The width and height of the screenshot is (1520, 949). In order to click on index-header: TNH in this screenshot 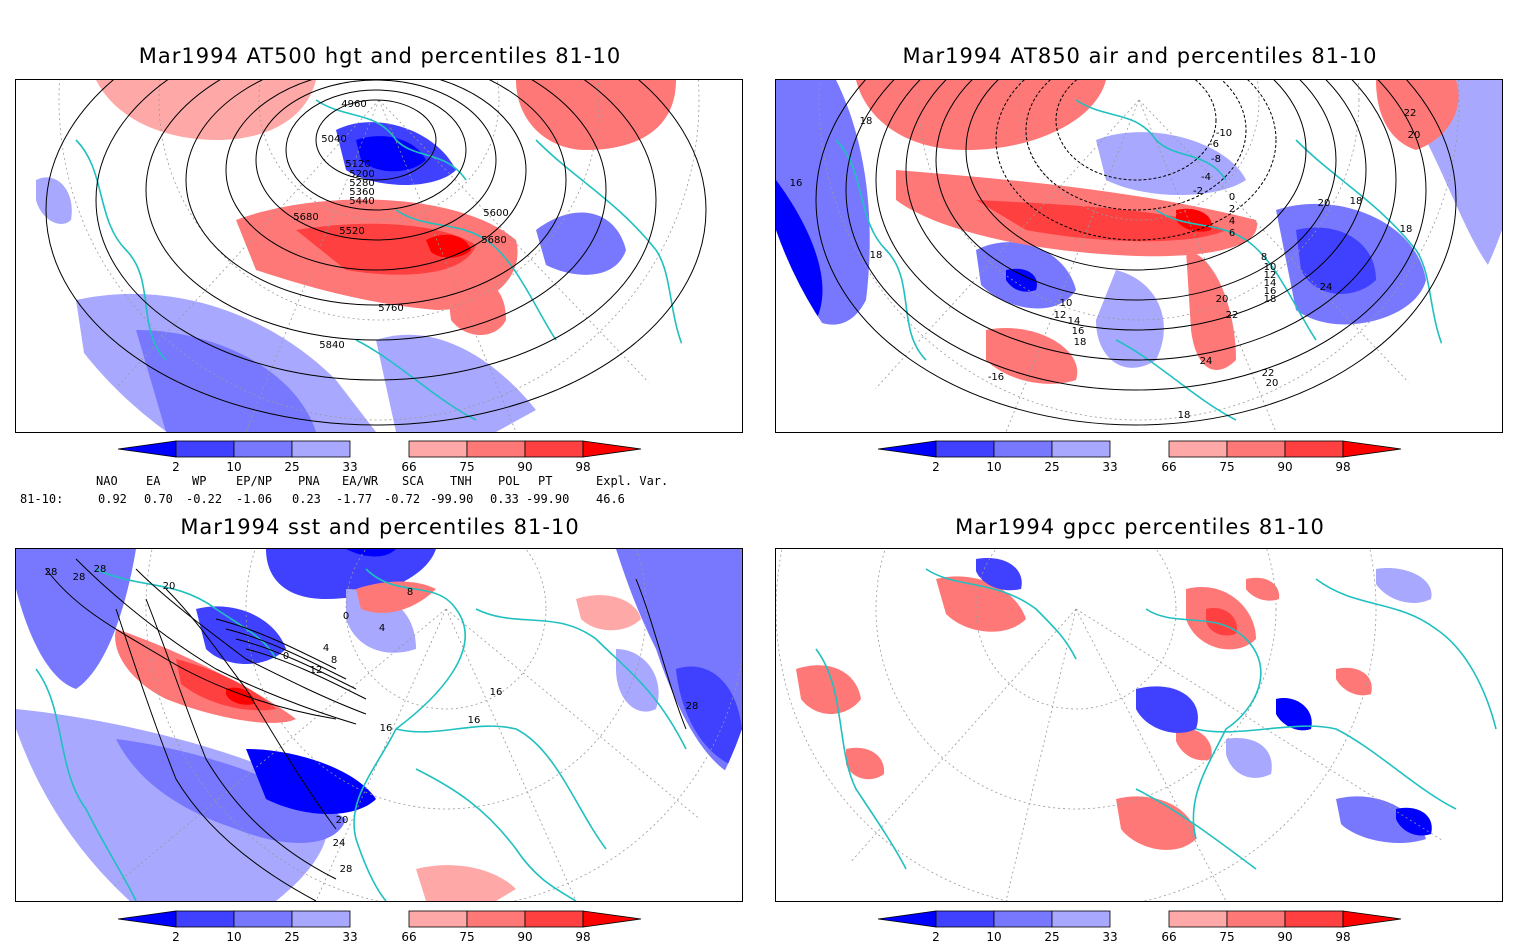, I will do `click(461, 481)`.